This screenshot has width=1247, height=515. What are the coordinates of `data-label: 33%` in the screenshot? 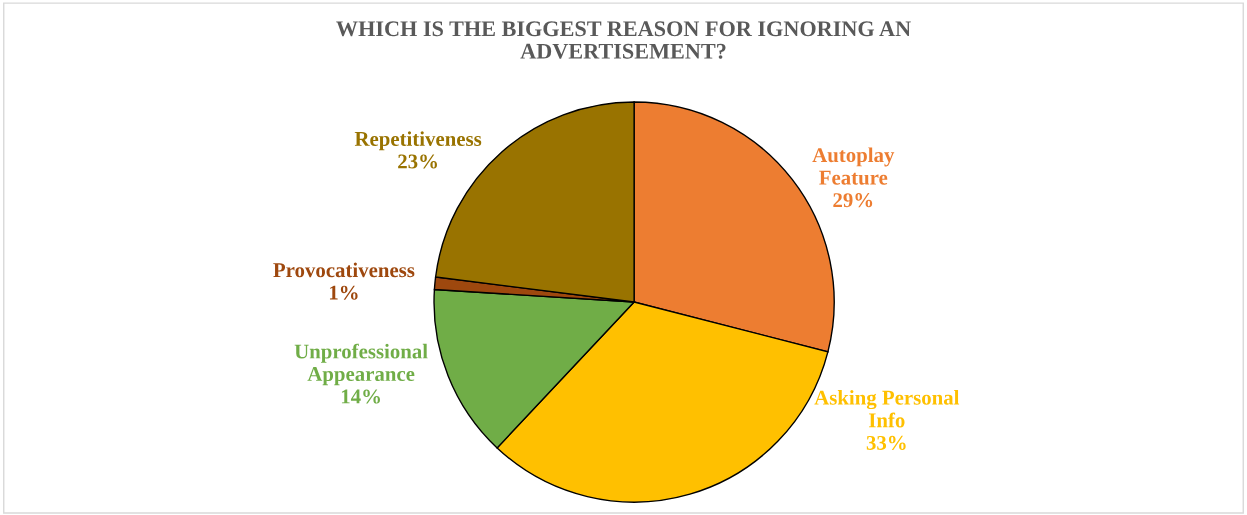 It's located at (886, 442).